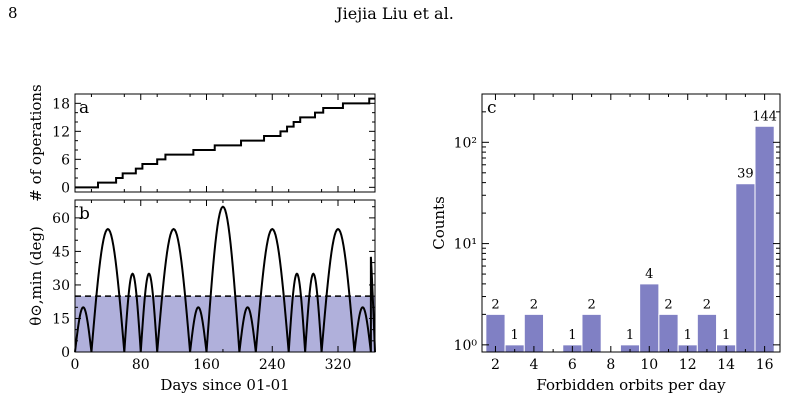  I want to click on panel-a-letter: a, so click(84, 108).